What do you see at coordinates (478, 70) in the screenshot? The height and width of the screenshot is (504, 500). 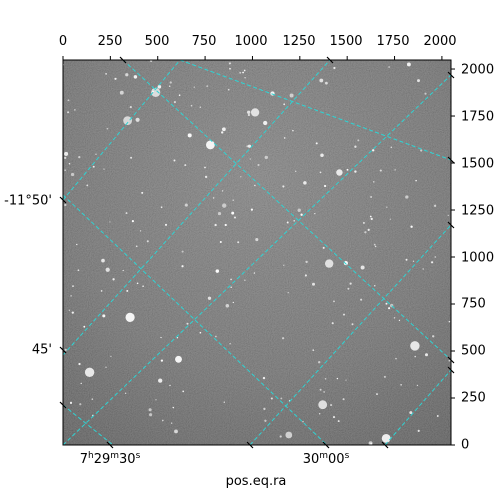 I see `right-tick-label-2000: 2000` at bounding box center [478, 70].